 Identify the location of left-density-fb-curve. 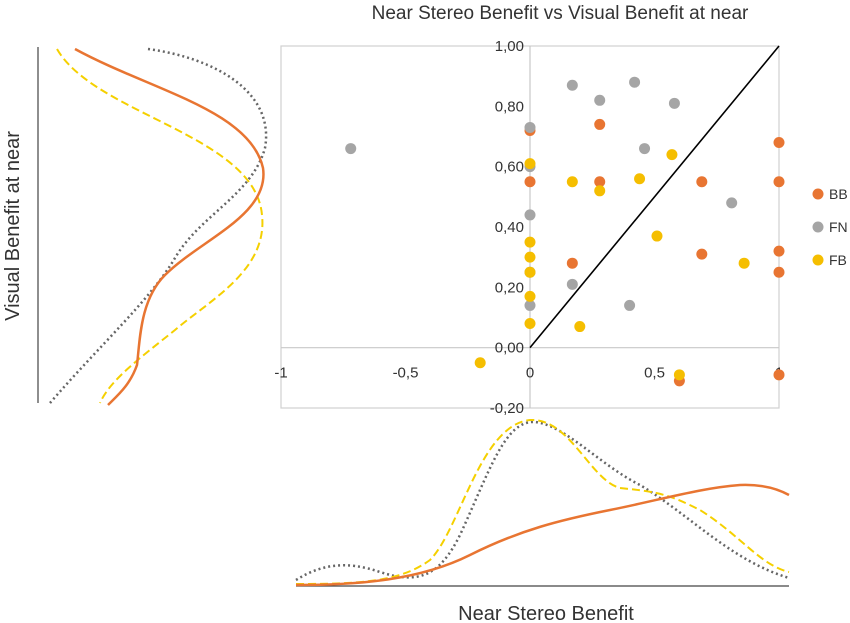
(160, 226).